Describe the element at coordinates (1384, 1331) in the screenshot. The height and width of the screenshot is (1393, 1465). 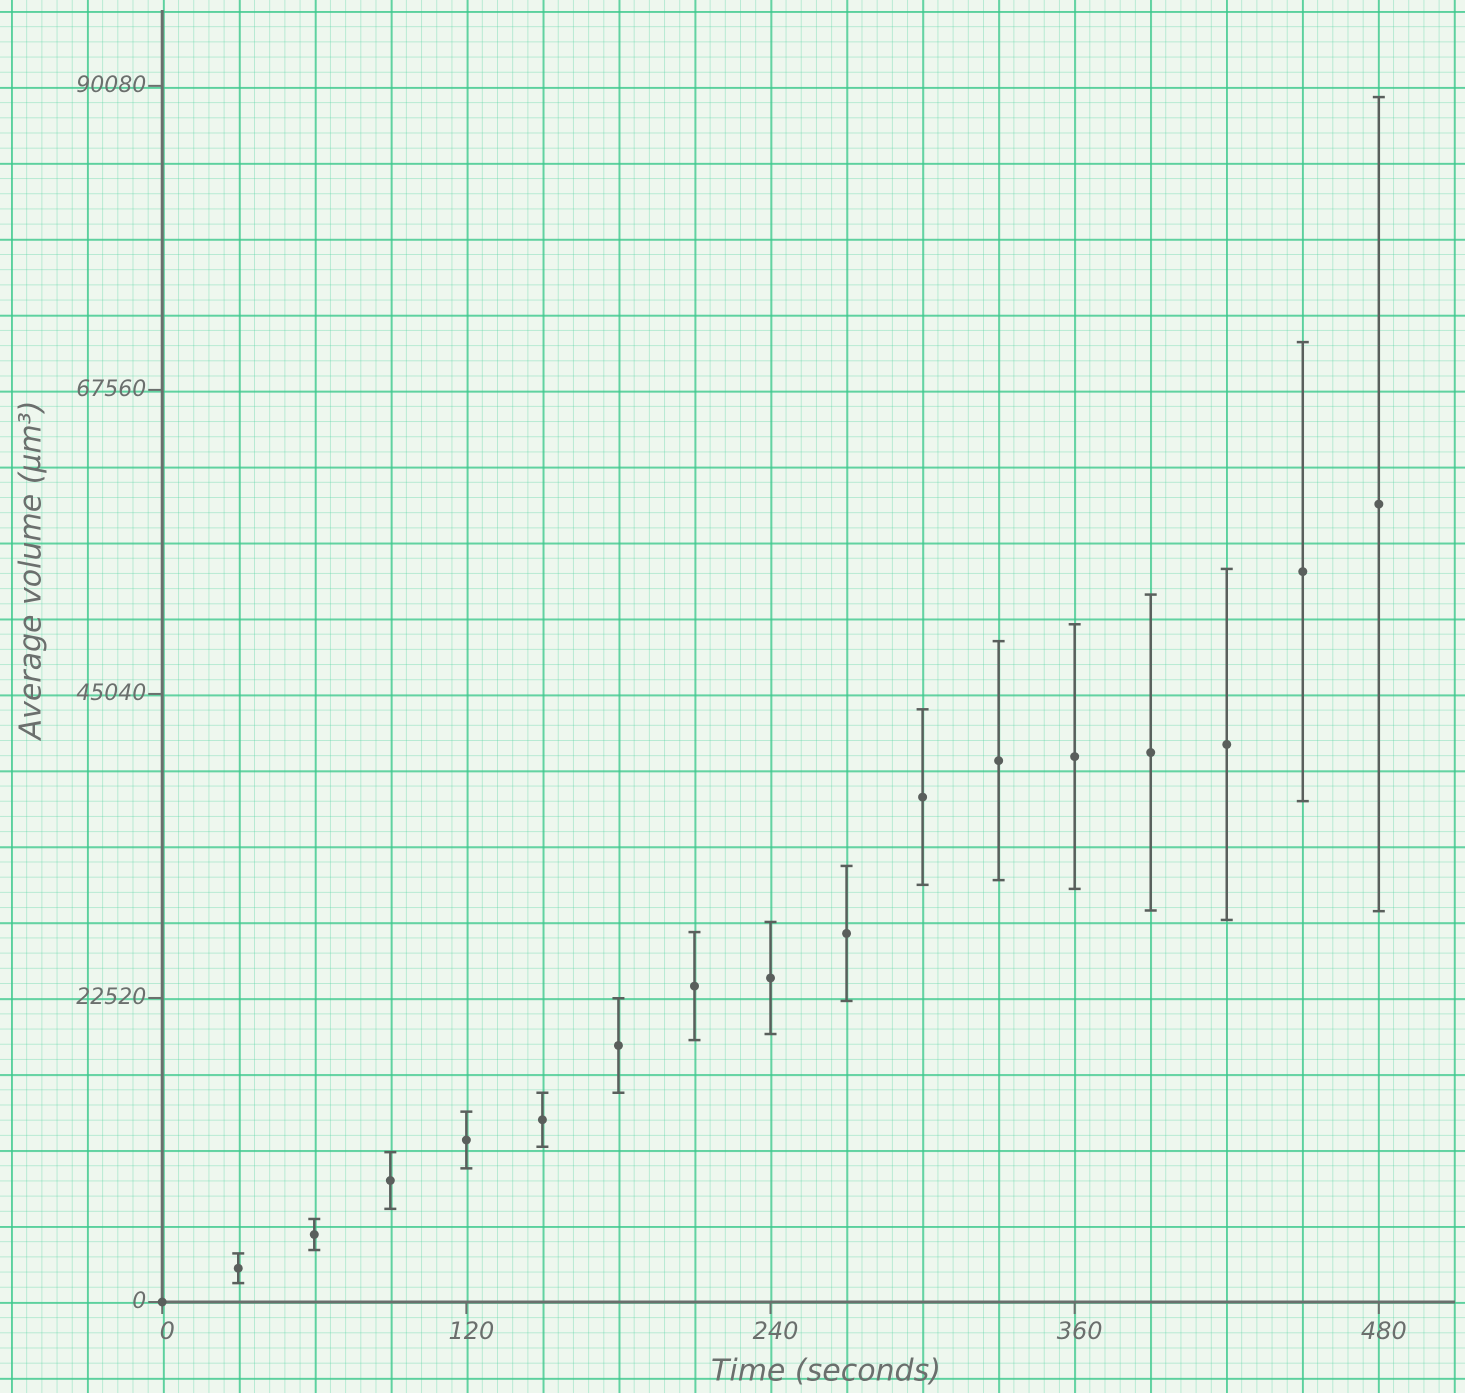
I see `x-tick-label: 480` at that location.